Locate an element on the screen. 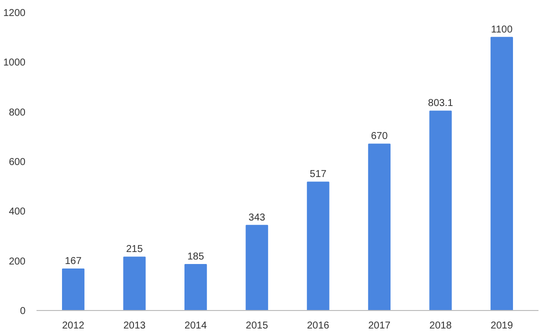 This screenshot has height=331, width=546. data-label: 803.1 is located at coordinates (441, 104).